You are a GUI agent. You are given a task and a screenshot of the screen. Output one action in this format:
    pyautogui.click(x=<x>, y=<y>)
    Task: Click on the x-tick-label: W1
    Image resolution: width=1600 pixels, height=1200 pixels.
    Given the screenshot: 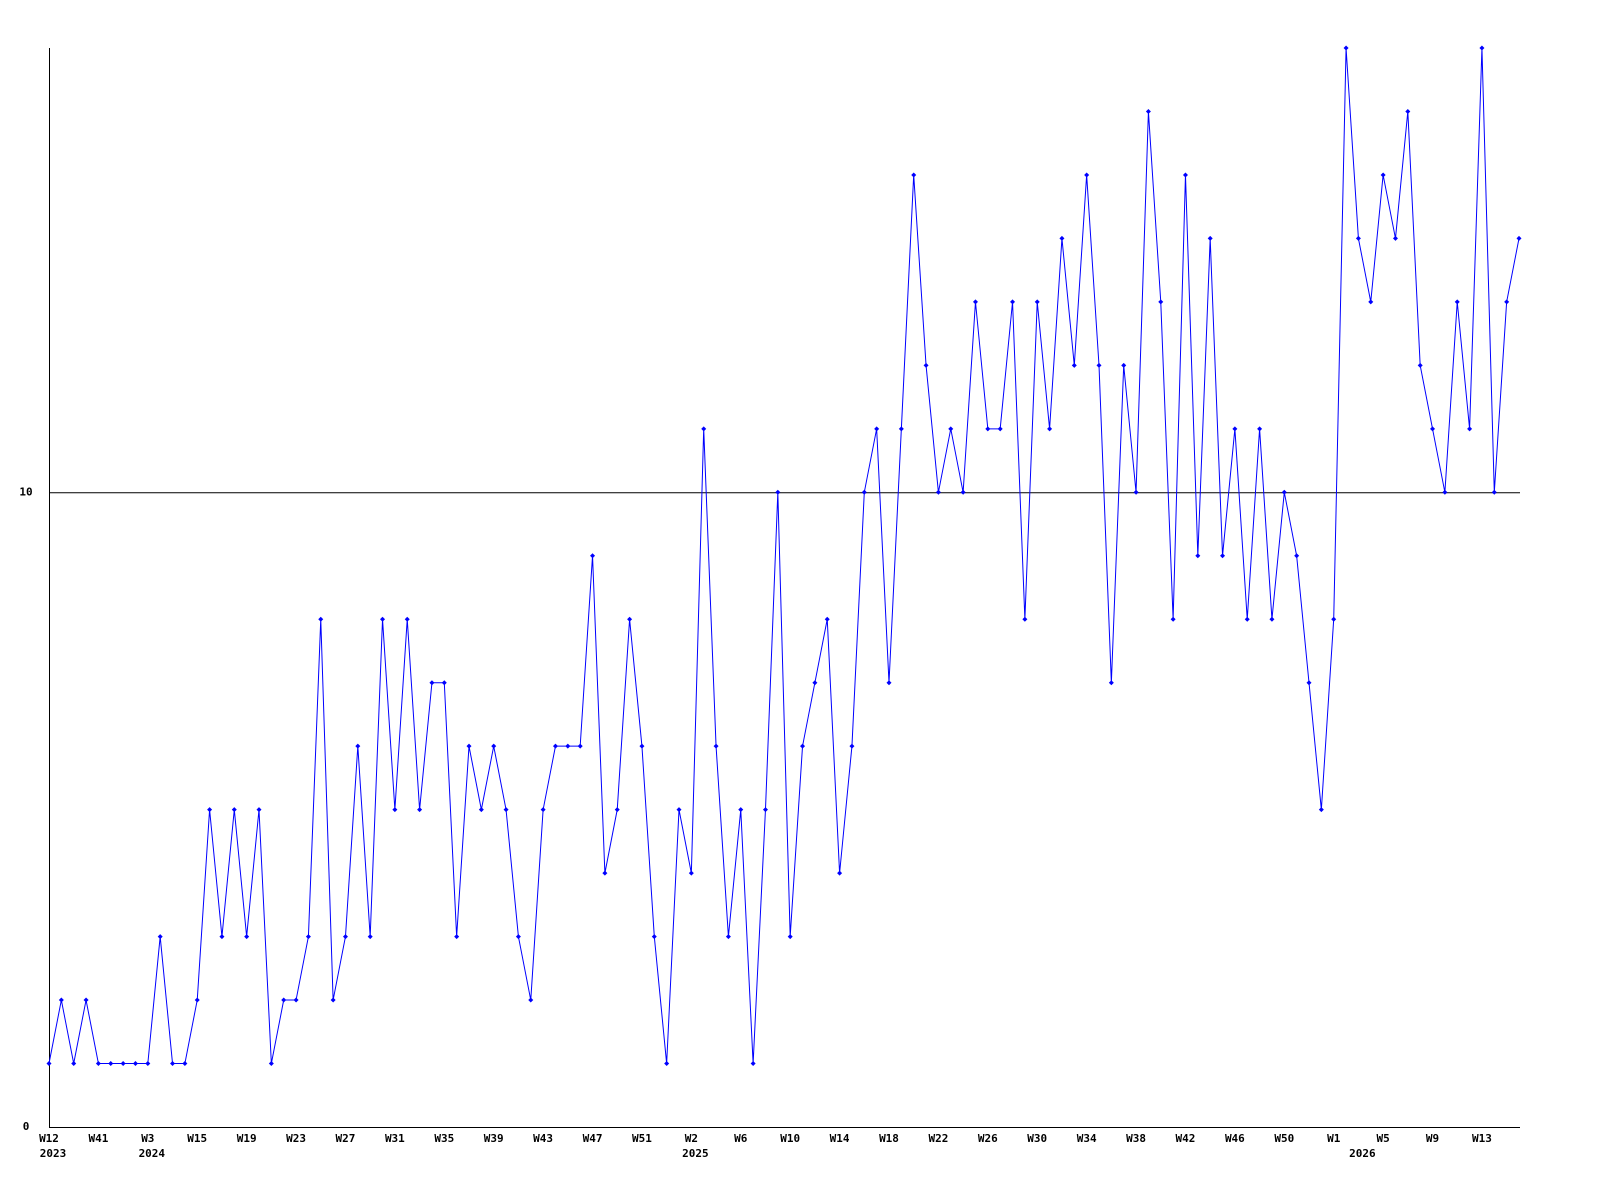 What is the action you would take?
    pyautogui.click(x=1334, y=1138)
    